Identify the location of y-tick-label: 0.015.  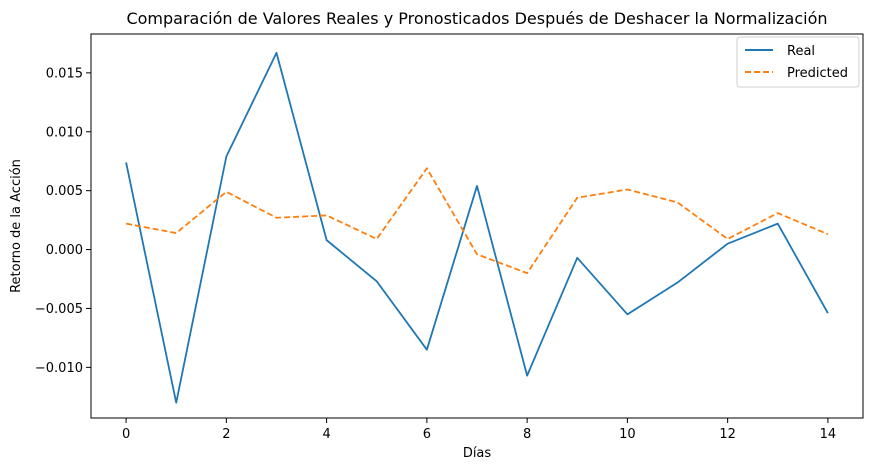
(64, 73).